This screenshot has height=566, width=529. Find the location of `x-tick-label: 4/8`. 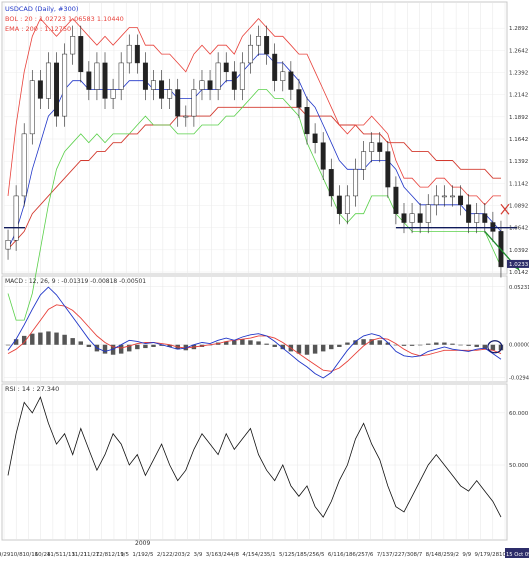

x-tick-label: 4/8 is located at coordinates (234, 555).